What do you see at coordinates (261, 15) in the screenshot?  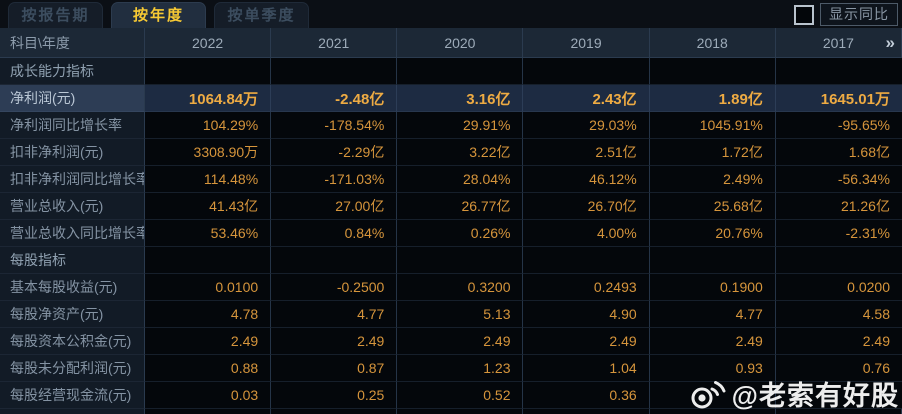 I see `tab-by-quarter: 按单季度` at bounding box center [261, 15].